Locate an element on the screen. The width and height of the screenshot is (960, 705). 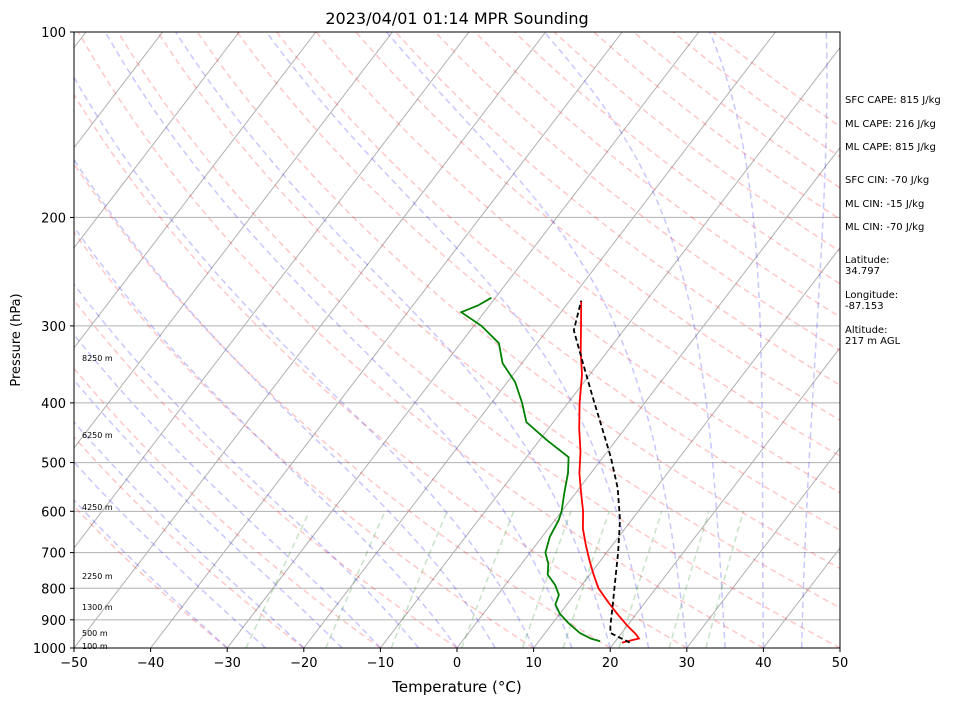
x-tick-label: 10 is located at coordinates (533, 663).